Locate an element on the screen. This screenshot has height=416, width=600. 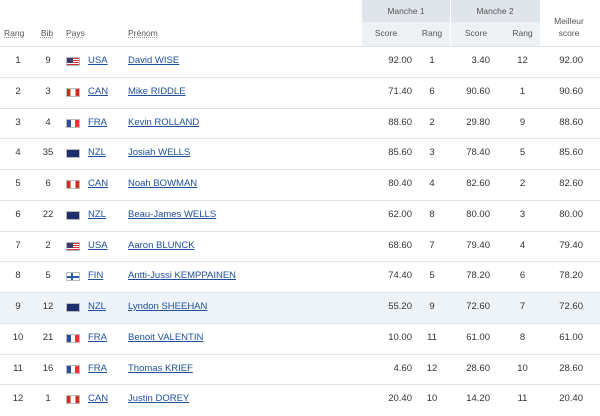
group-label: Manche 1 is located at coordinates (406, 11).